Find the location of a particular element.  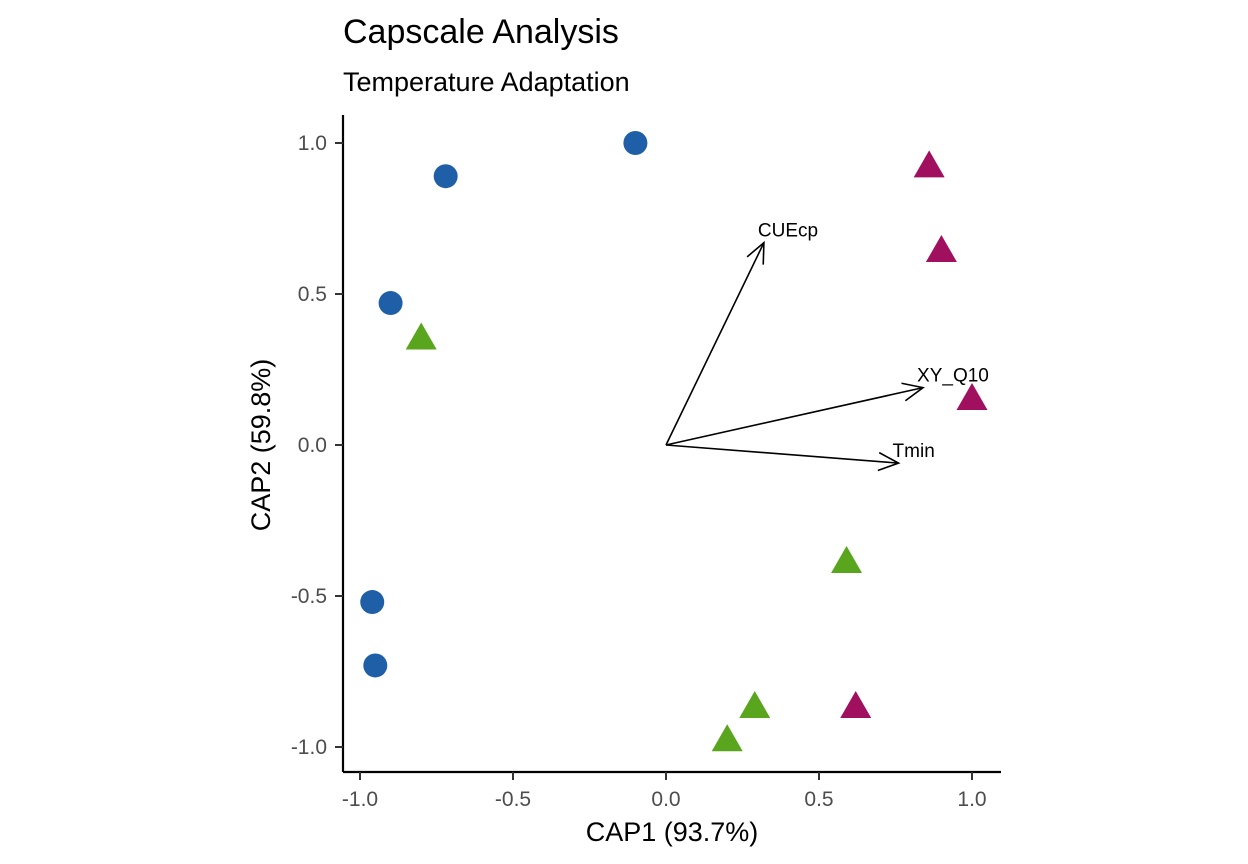

x-tick-label: 1.0 is located at coordinates (971, 799).